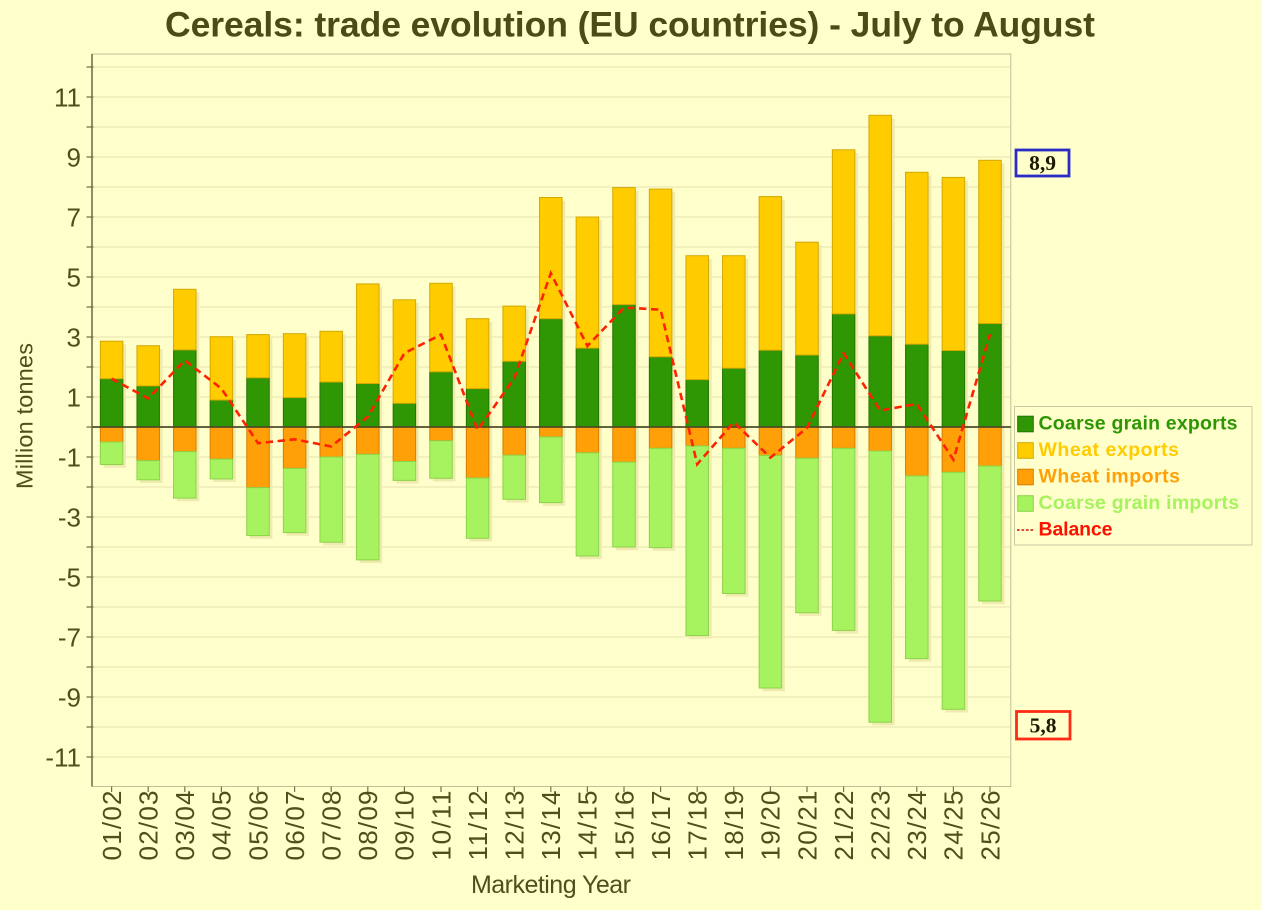 The image size is (1262, 910). I want to click on svg-text: 09/10, so click(405, 826).